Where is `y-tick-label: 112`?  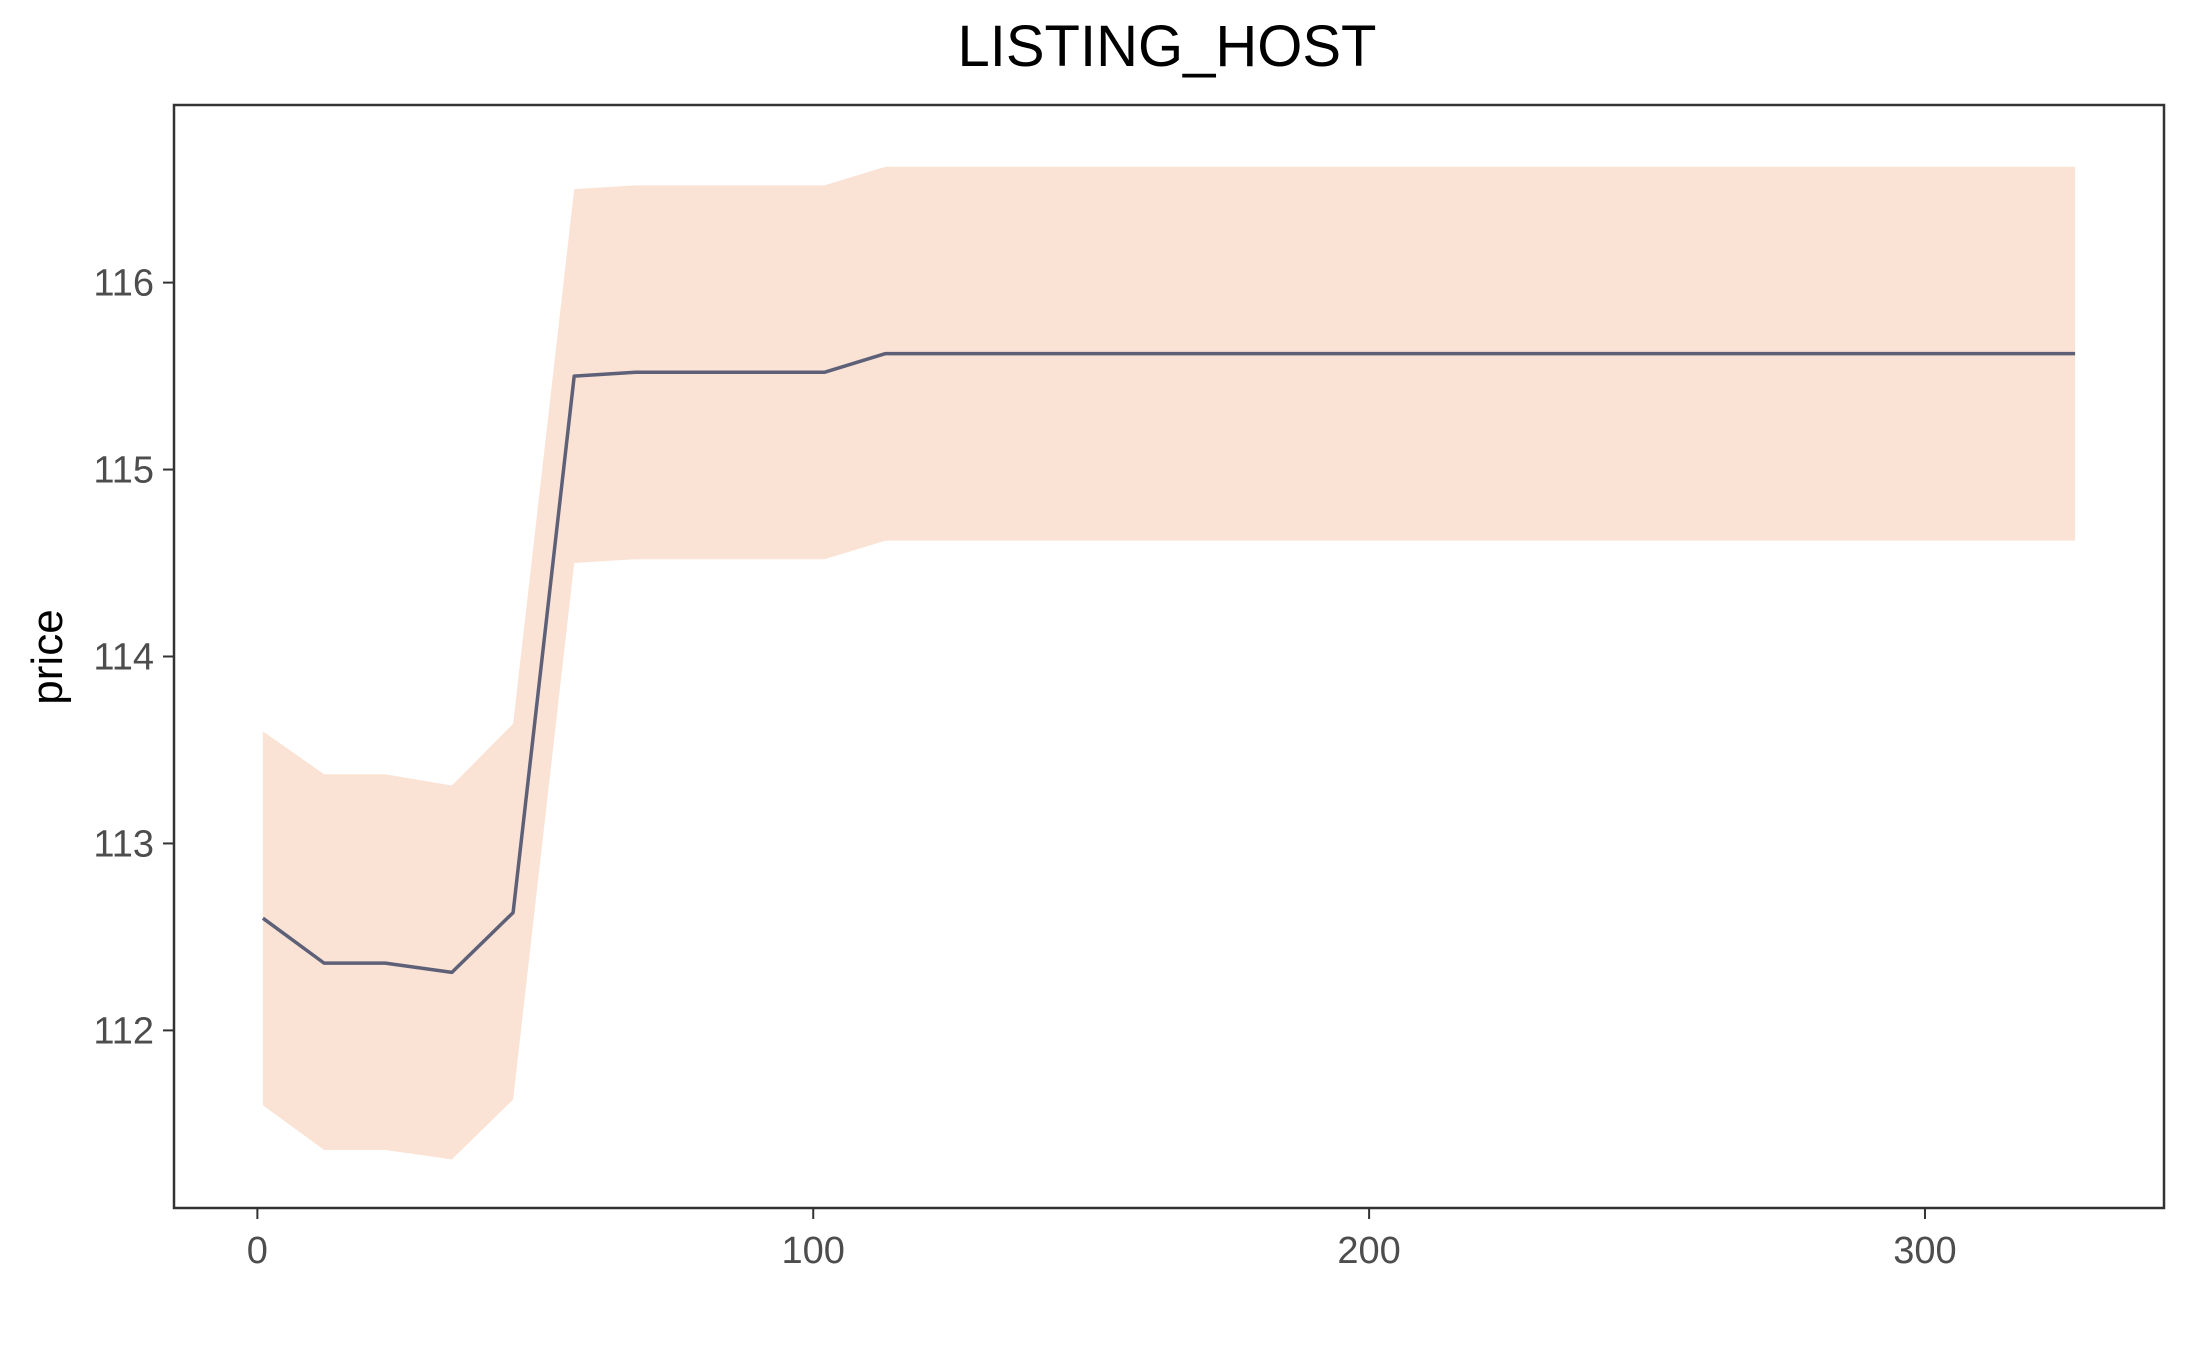
y-tick-label: 112 is located at coordinates (123, 1031).